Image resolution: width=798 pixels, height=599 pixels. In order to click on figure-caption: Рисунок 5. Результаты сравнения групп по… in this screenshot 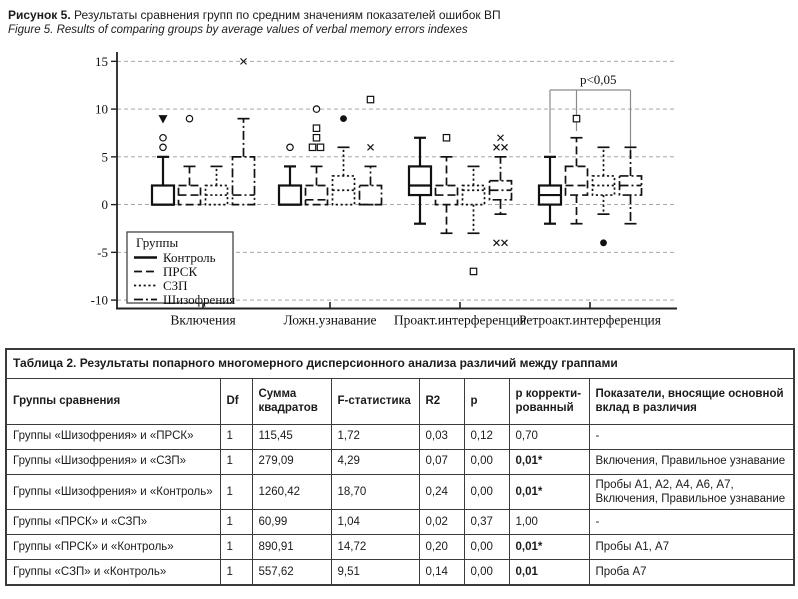, I will do `click(254, 22)`.